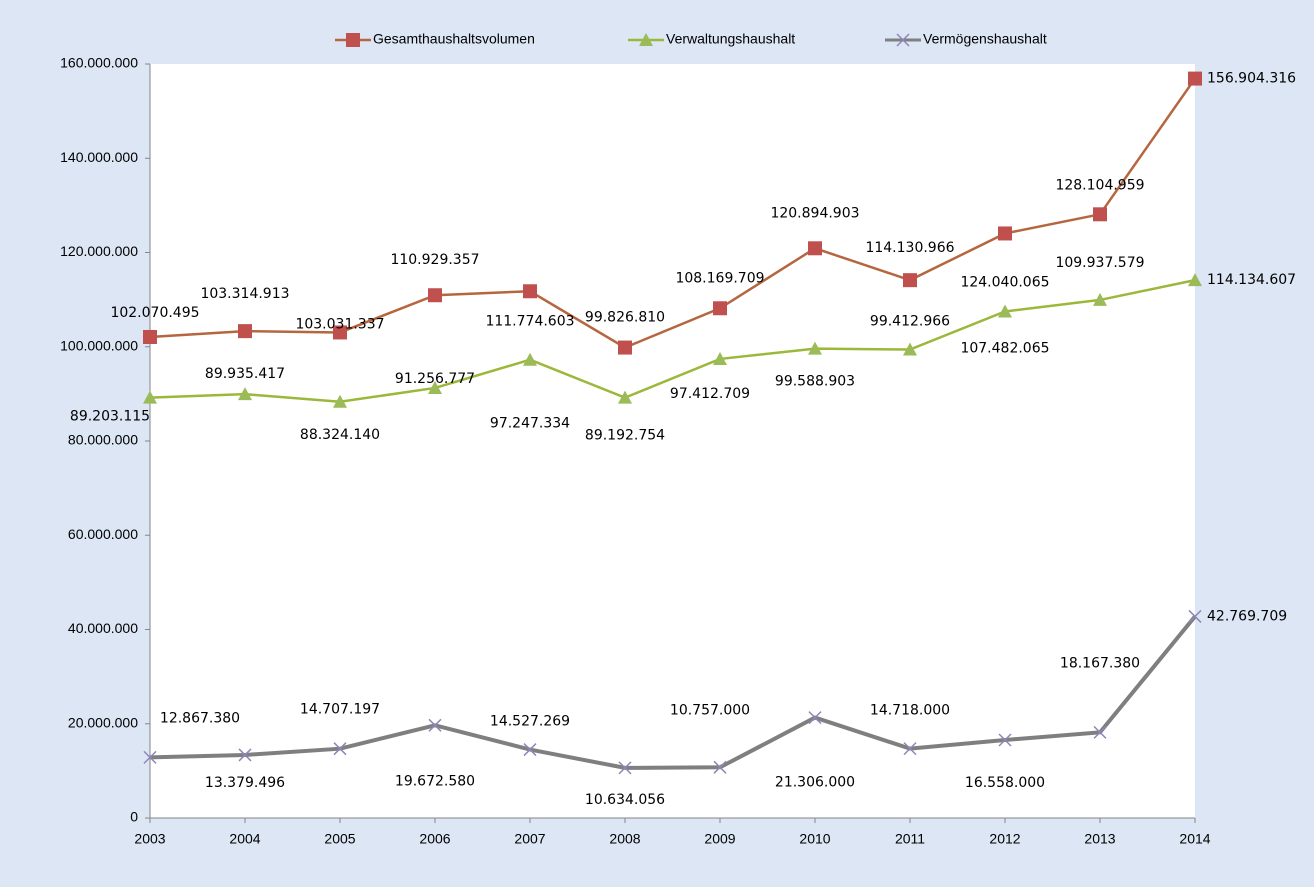 The image size is (1314, 887). Describe the element at coordinates (529, 321) in the screenshot. I see `data-label: 111.774.603` at that location.